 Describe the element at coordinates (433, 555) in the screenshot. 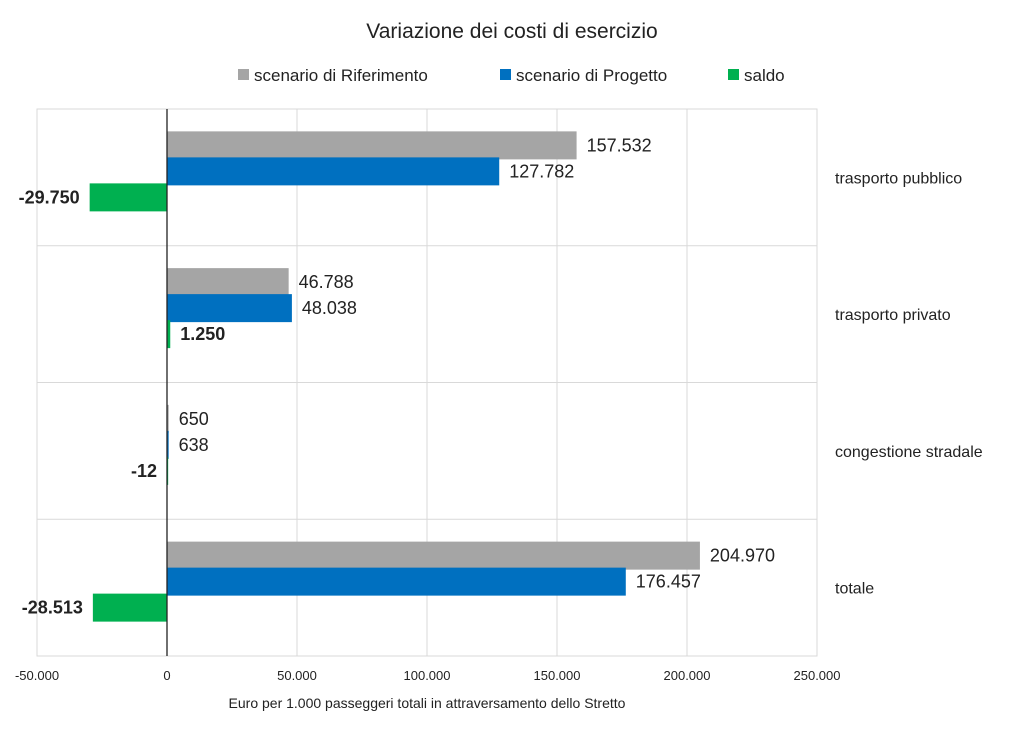

I see `bar-scenario-di-riferimento-totale` at that location.